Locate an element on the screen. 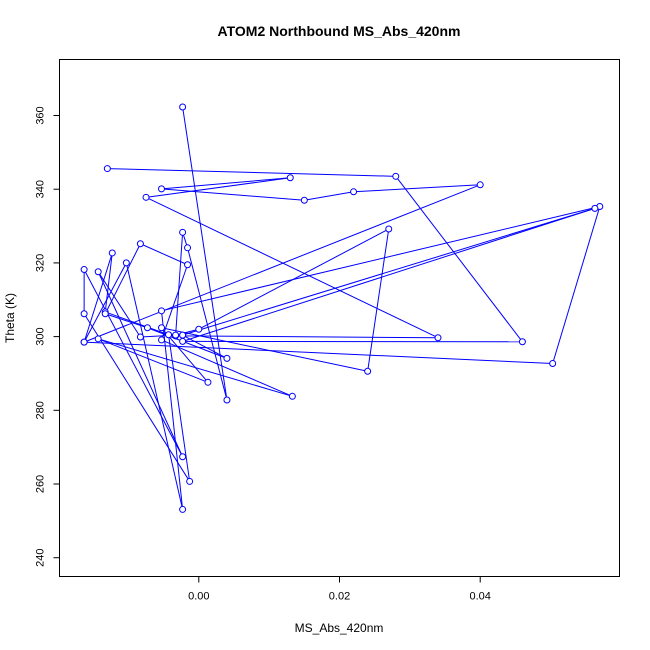 The width and height of the screenshot is (650, 650). y-axis-label: Theta (K) is located at coordinates (10, 318).